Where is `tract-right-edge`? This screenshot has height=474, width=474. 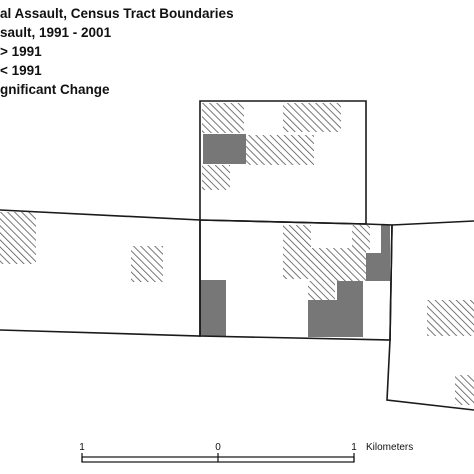
tract-right-edge is located at coordinates (391, 282).